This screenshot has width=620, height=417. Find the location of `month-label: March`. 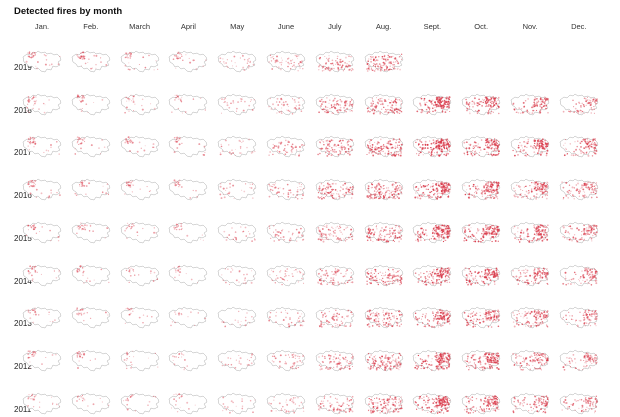

month-label: March is located at coordinates (140, 26).